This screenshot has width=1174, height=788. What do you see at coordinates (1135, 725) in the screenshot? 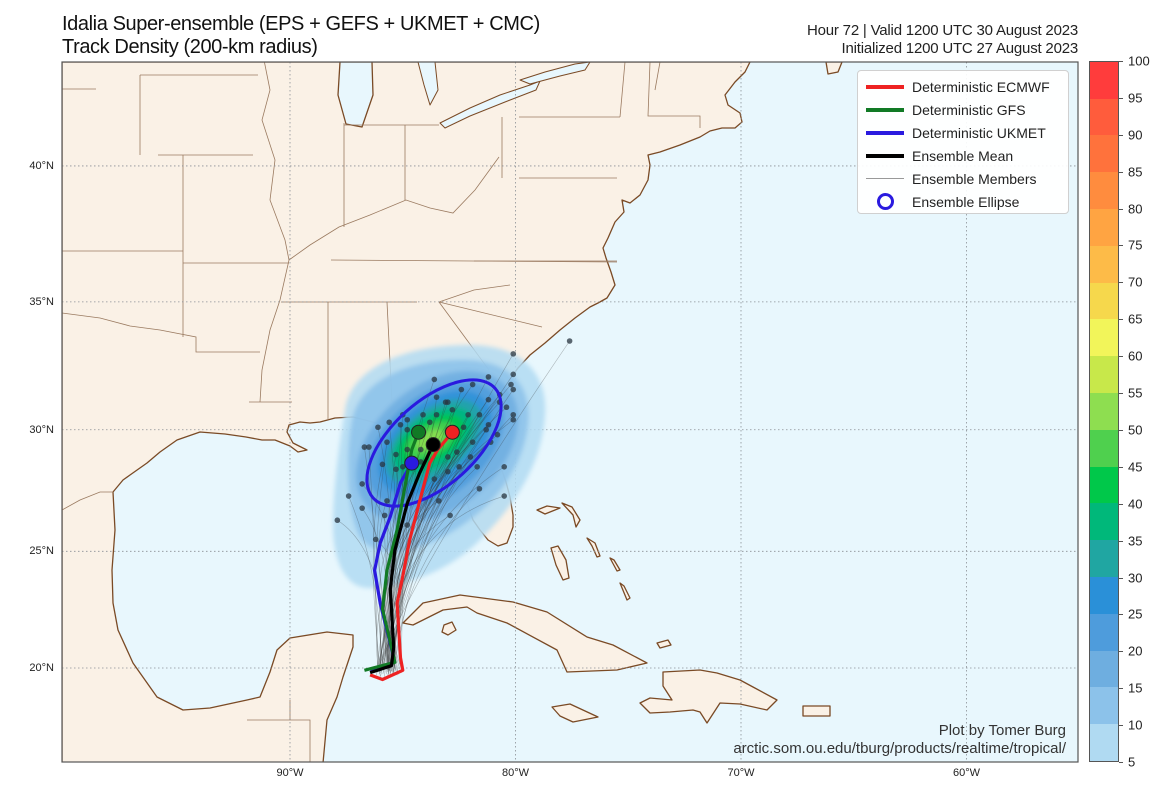
I see `colorbar-label: 10` at bounding box center [1135, 725].